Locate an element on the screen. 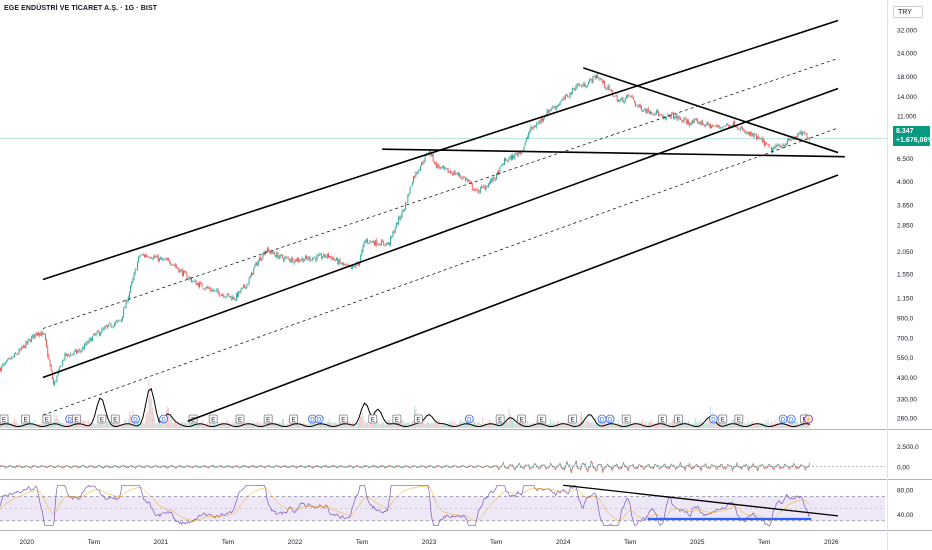  rsi-ma-line is located at coordinates (405, 503).